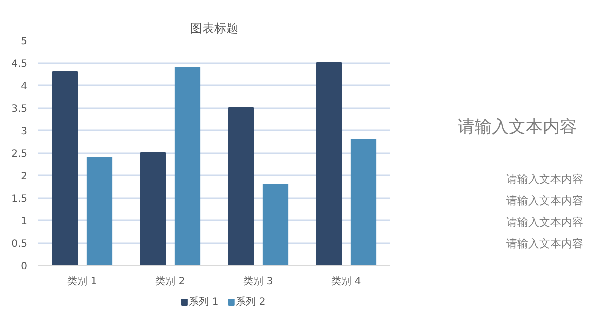 The width and height of the screenshot is (609, 327). What do you see at coordinates (24, 132) in the screenshot?
I see `y-tick-label: 3` at bounding box center [24, 132].